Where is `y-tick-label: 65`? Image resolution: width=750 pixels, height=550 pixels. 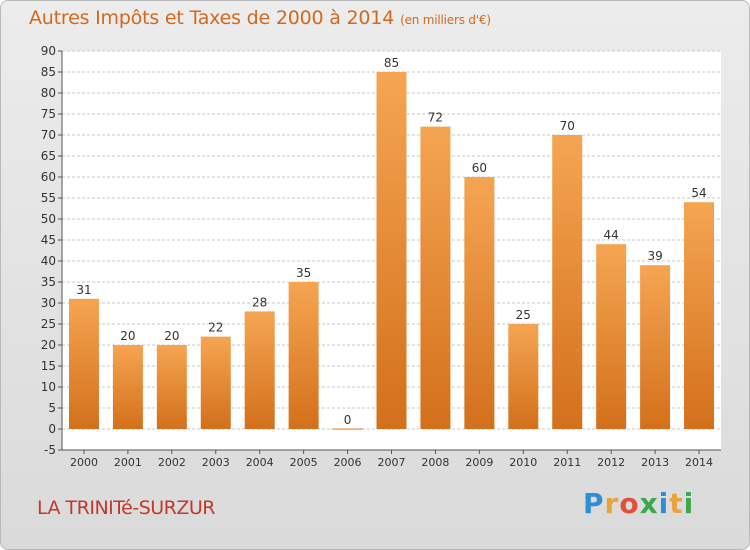 y-tick-label: 65 is located at coordinates (48, 156).